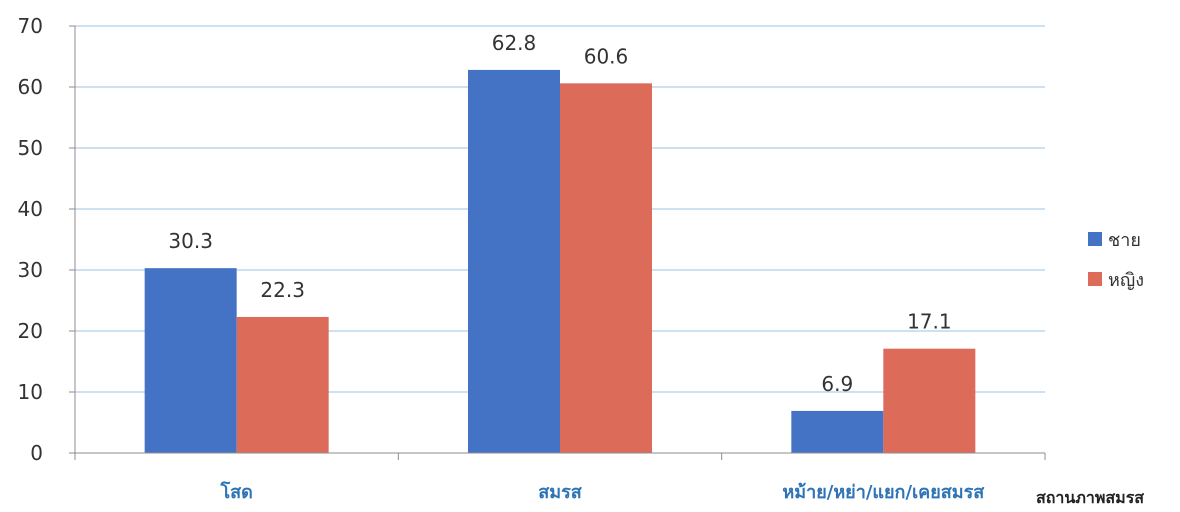 The width and height of the screenshot is (1180, 512). What do you see at coordinates (837, 384) in the screenshot?
I see `data-label: 6.9` at bounding box center [837, 384].